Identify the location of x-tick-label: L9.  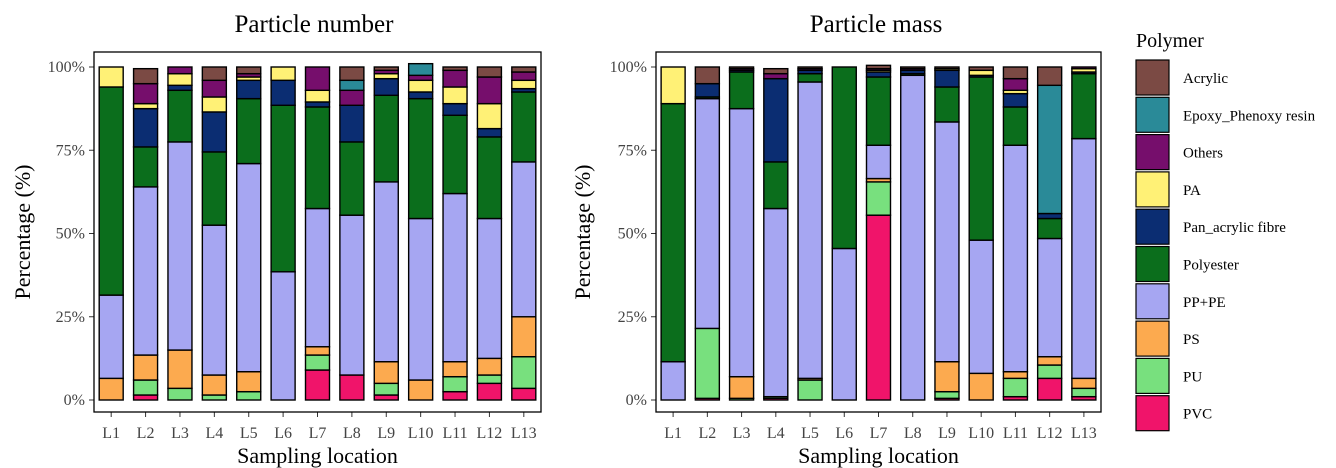
(947, 433).